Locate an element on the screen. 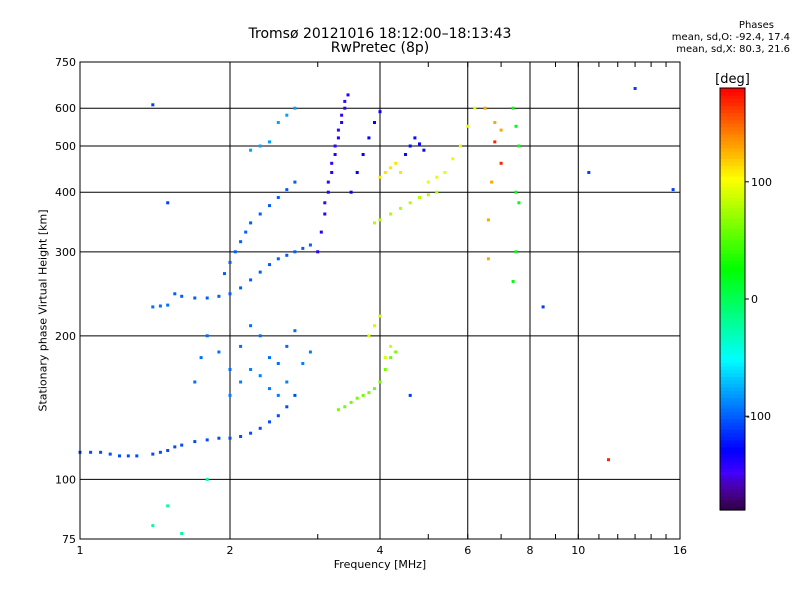 The height and width of the screenshot is (600, 800). colorbar-tick-label: -100 is located at coordinates (758, 416).